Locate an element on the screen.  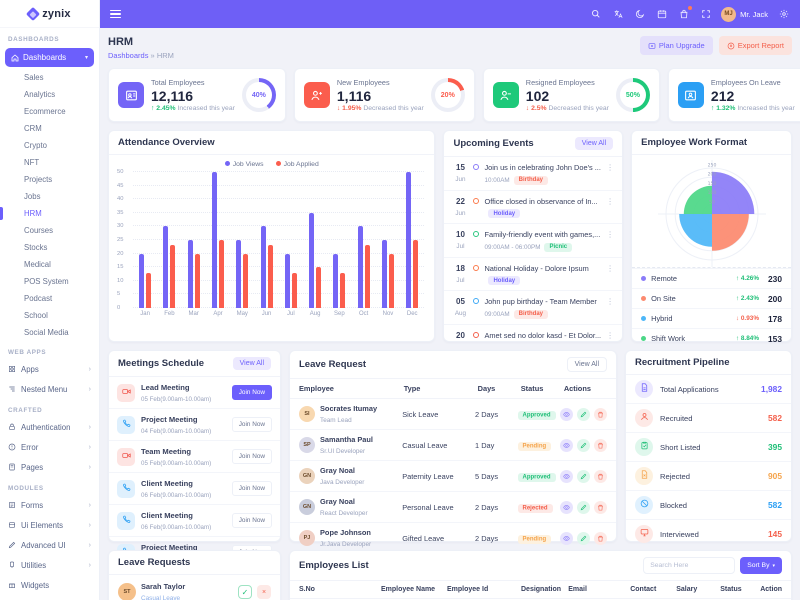
sidebar-item-nested-menu: Nested Menu › is located at coordinates (49, 389).